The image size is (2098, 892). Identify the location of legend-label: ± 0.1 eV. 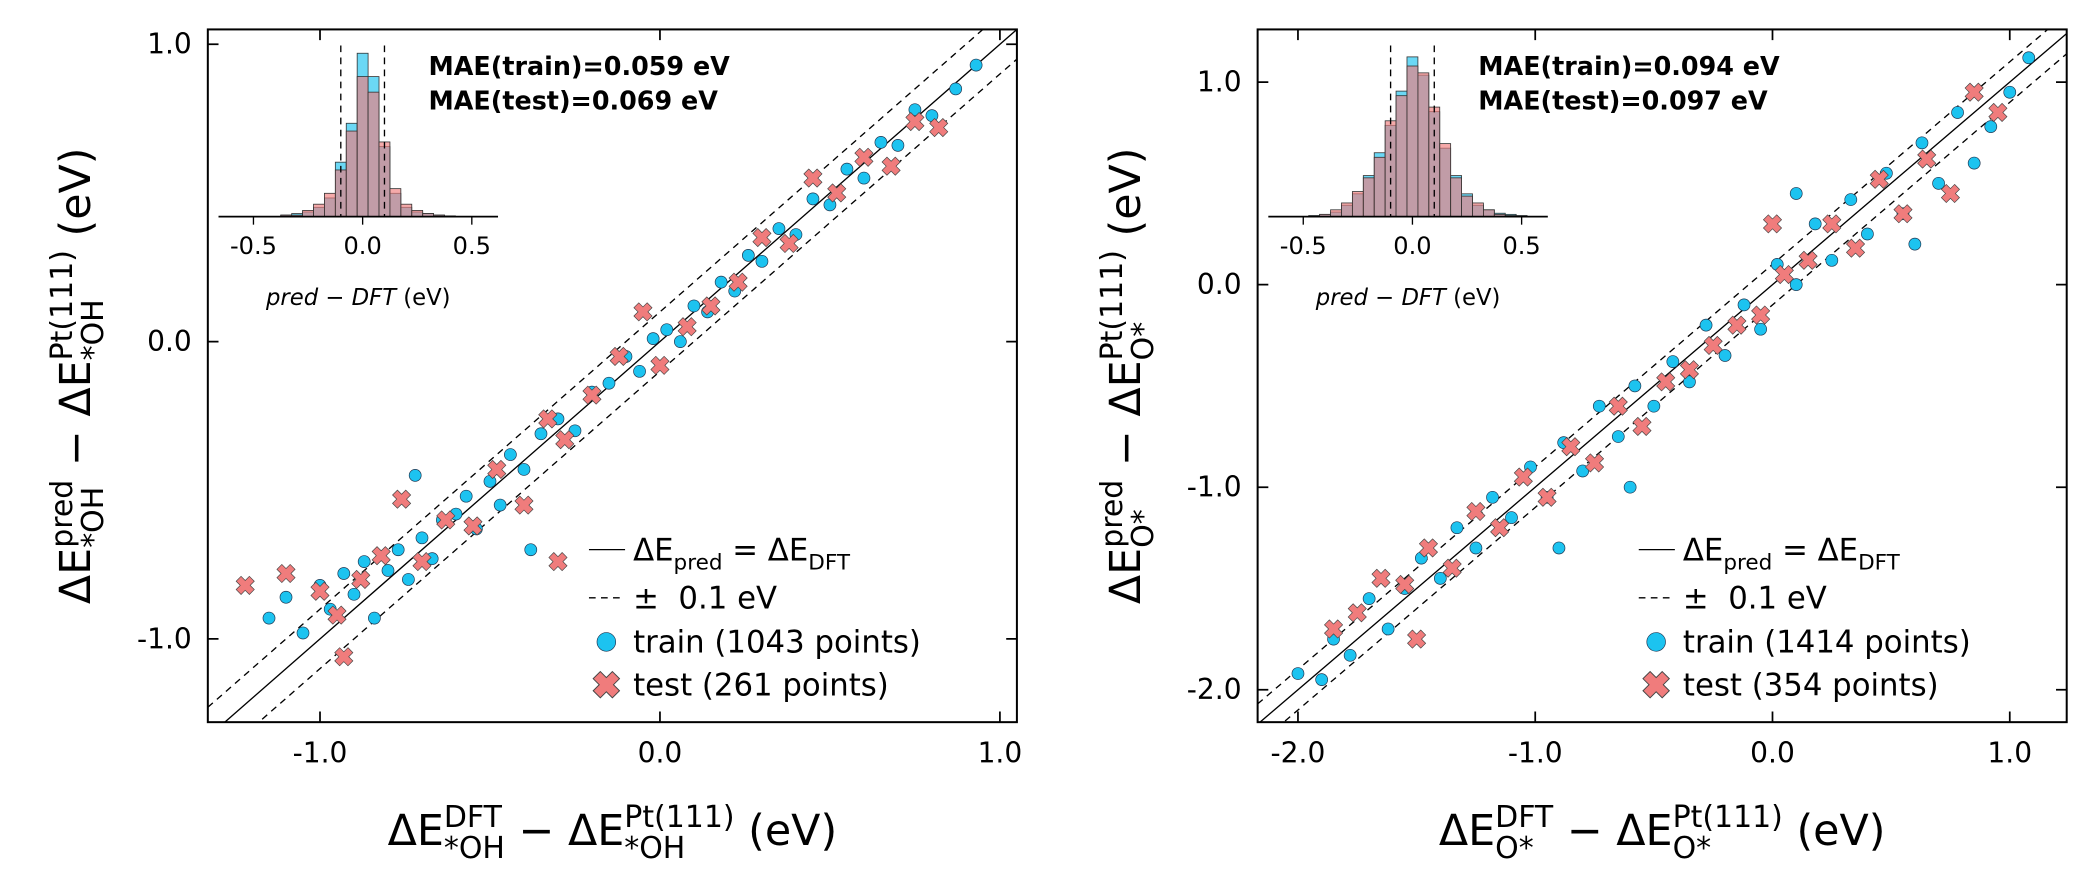
(705, 598).